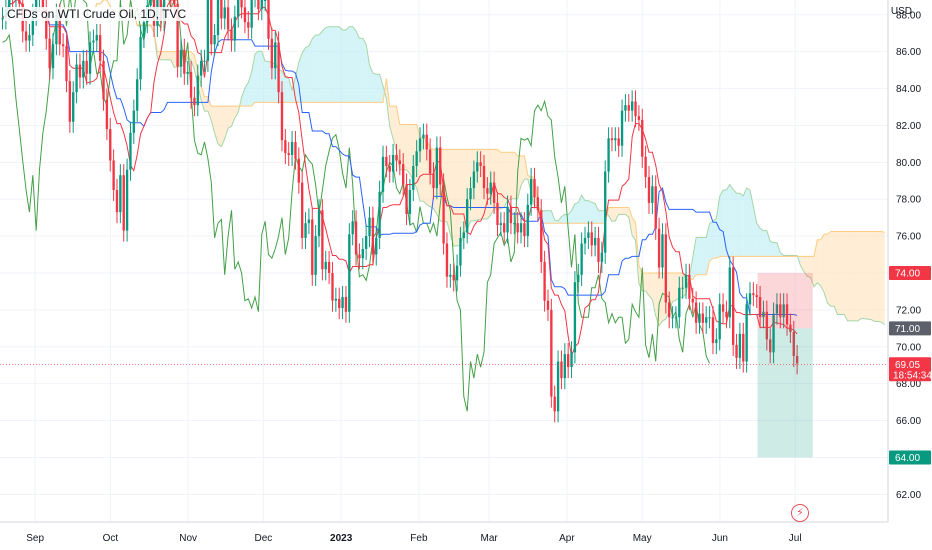  Describe the element at coordinates (910, 328) in the screenshot. I see `price-tag: 71.00` at that location.